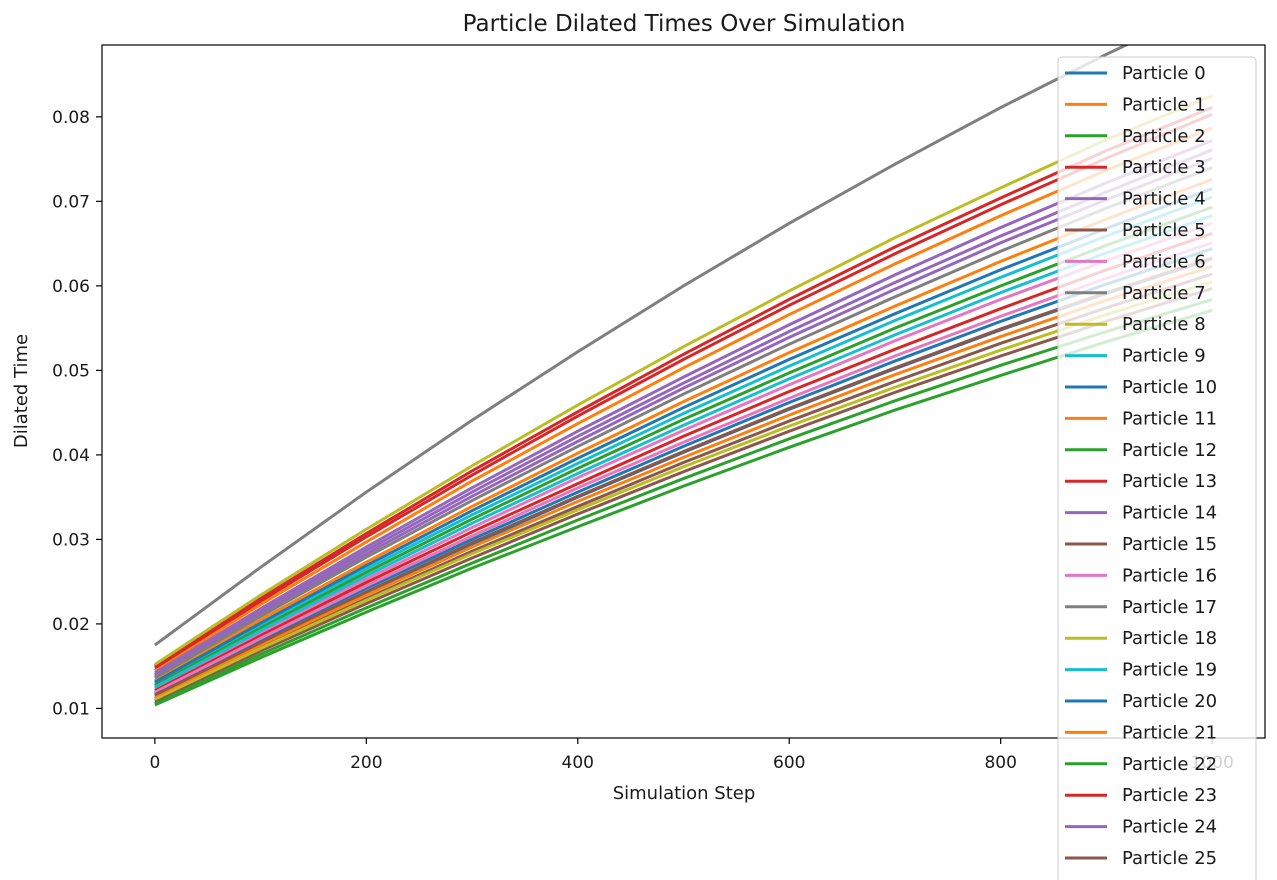 This screenshot has height=880, width=1277. Describe the element at coordinates (71, 202) in the screenshot. I see `y-tick-label-0-07: 0.07` at that location.